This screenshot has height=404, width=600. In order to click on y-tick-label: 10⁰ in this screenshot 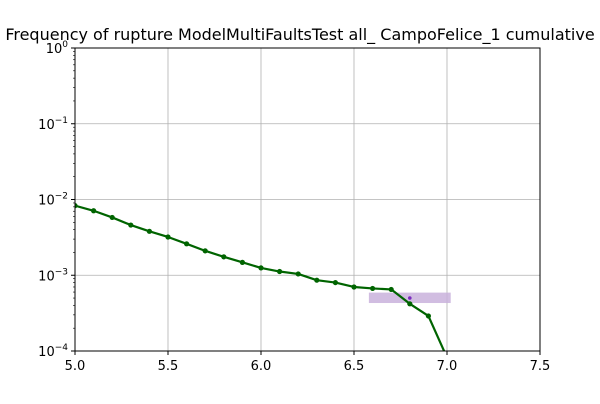, I will do `click(57, 48)`.